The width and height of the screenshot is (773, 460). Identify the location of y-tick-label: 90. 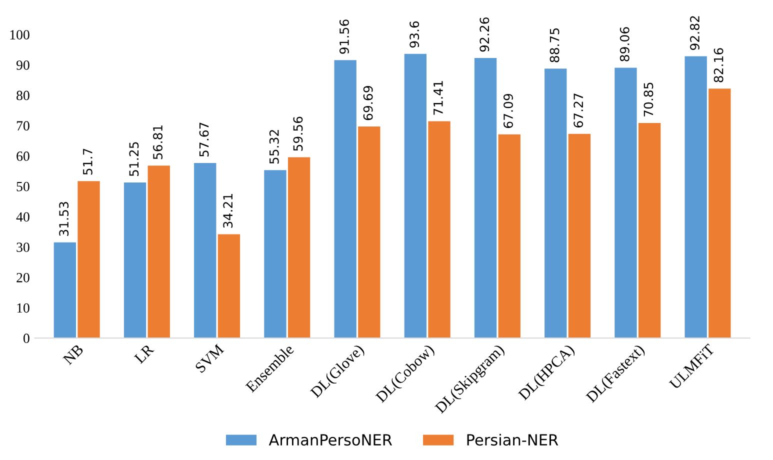
(23, 65).